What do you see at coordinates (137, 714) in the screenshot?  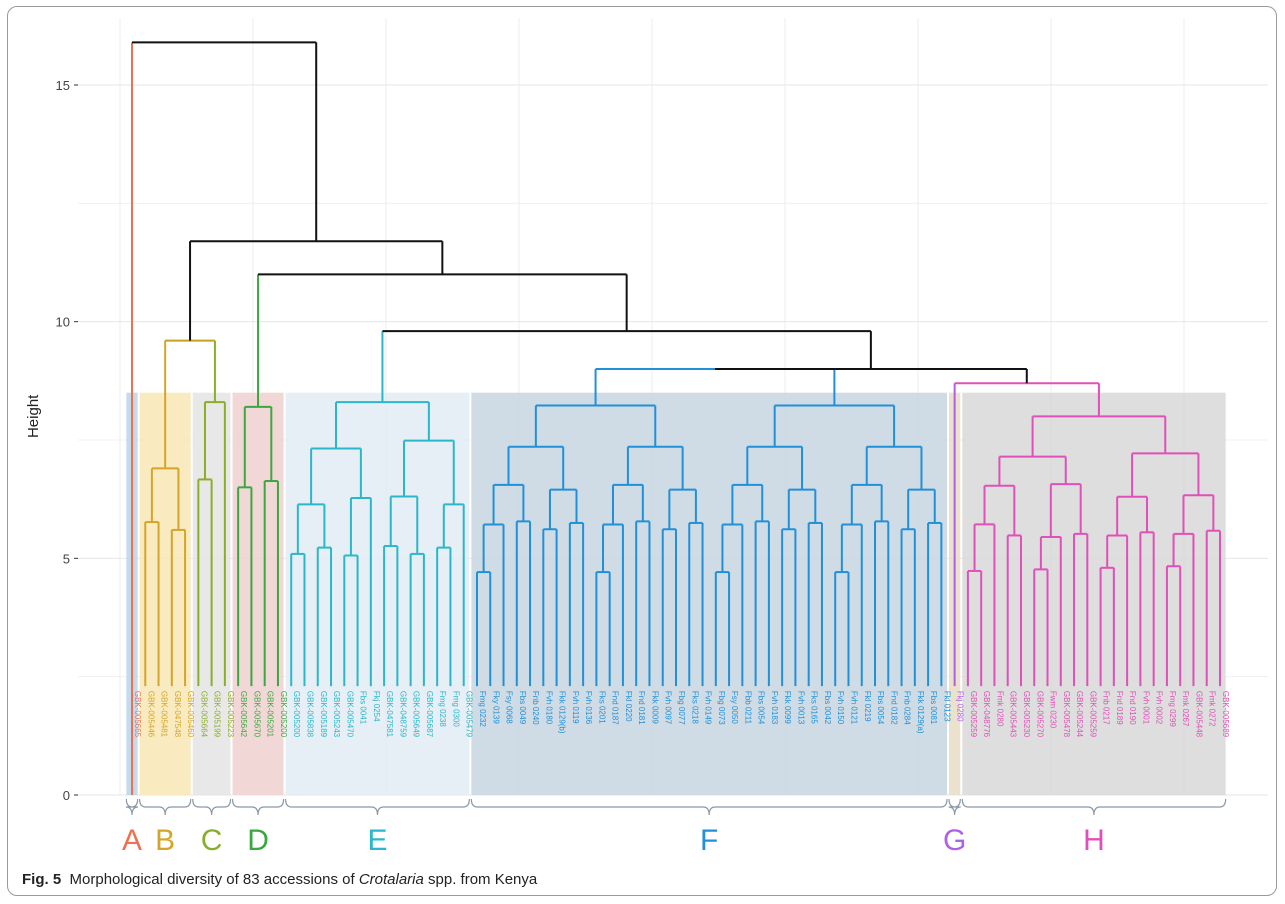 I see `leaf-label: GBK-005665` at bounding box center [137, 714].